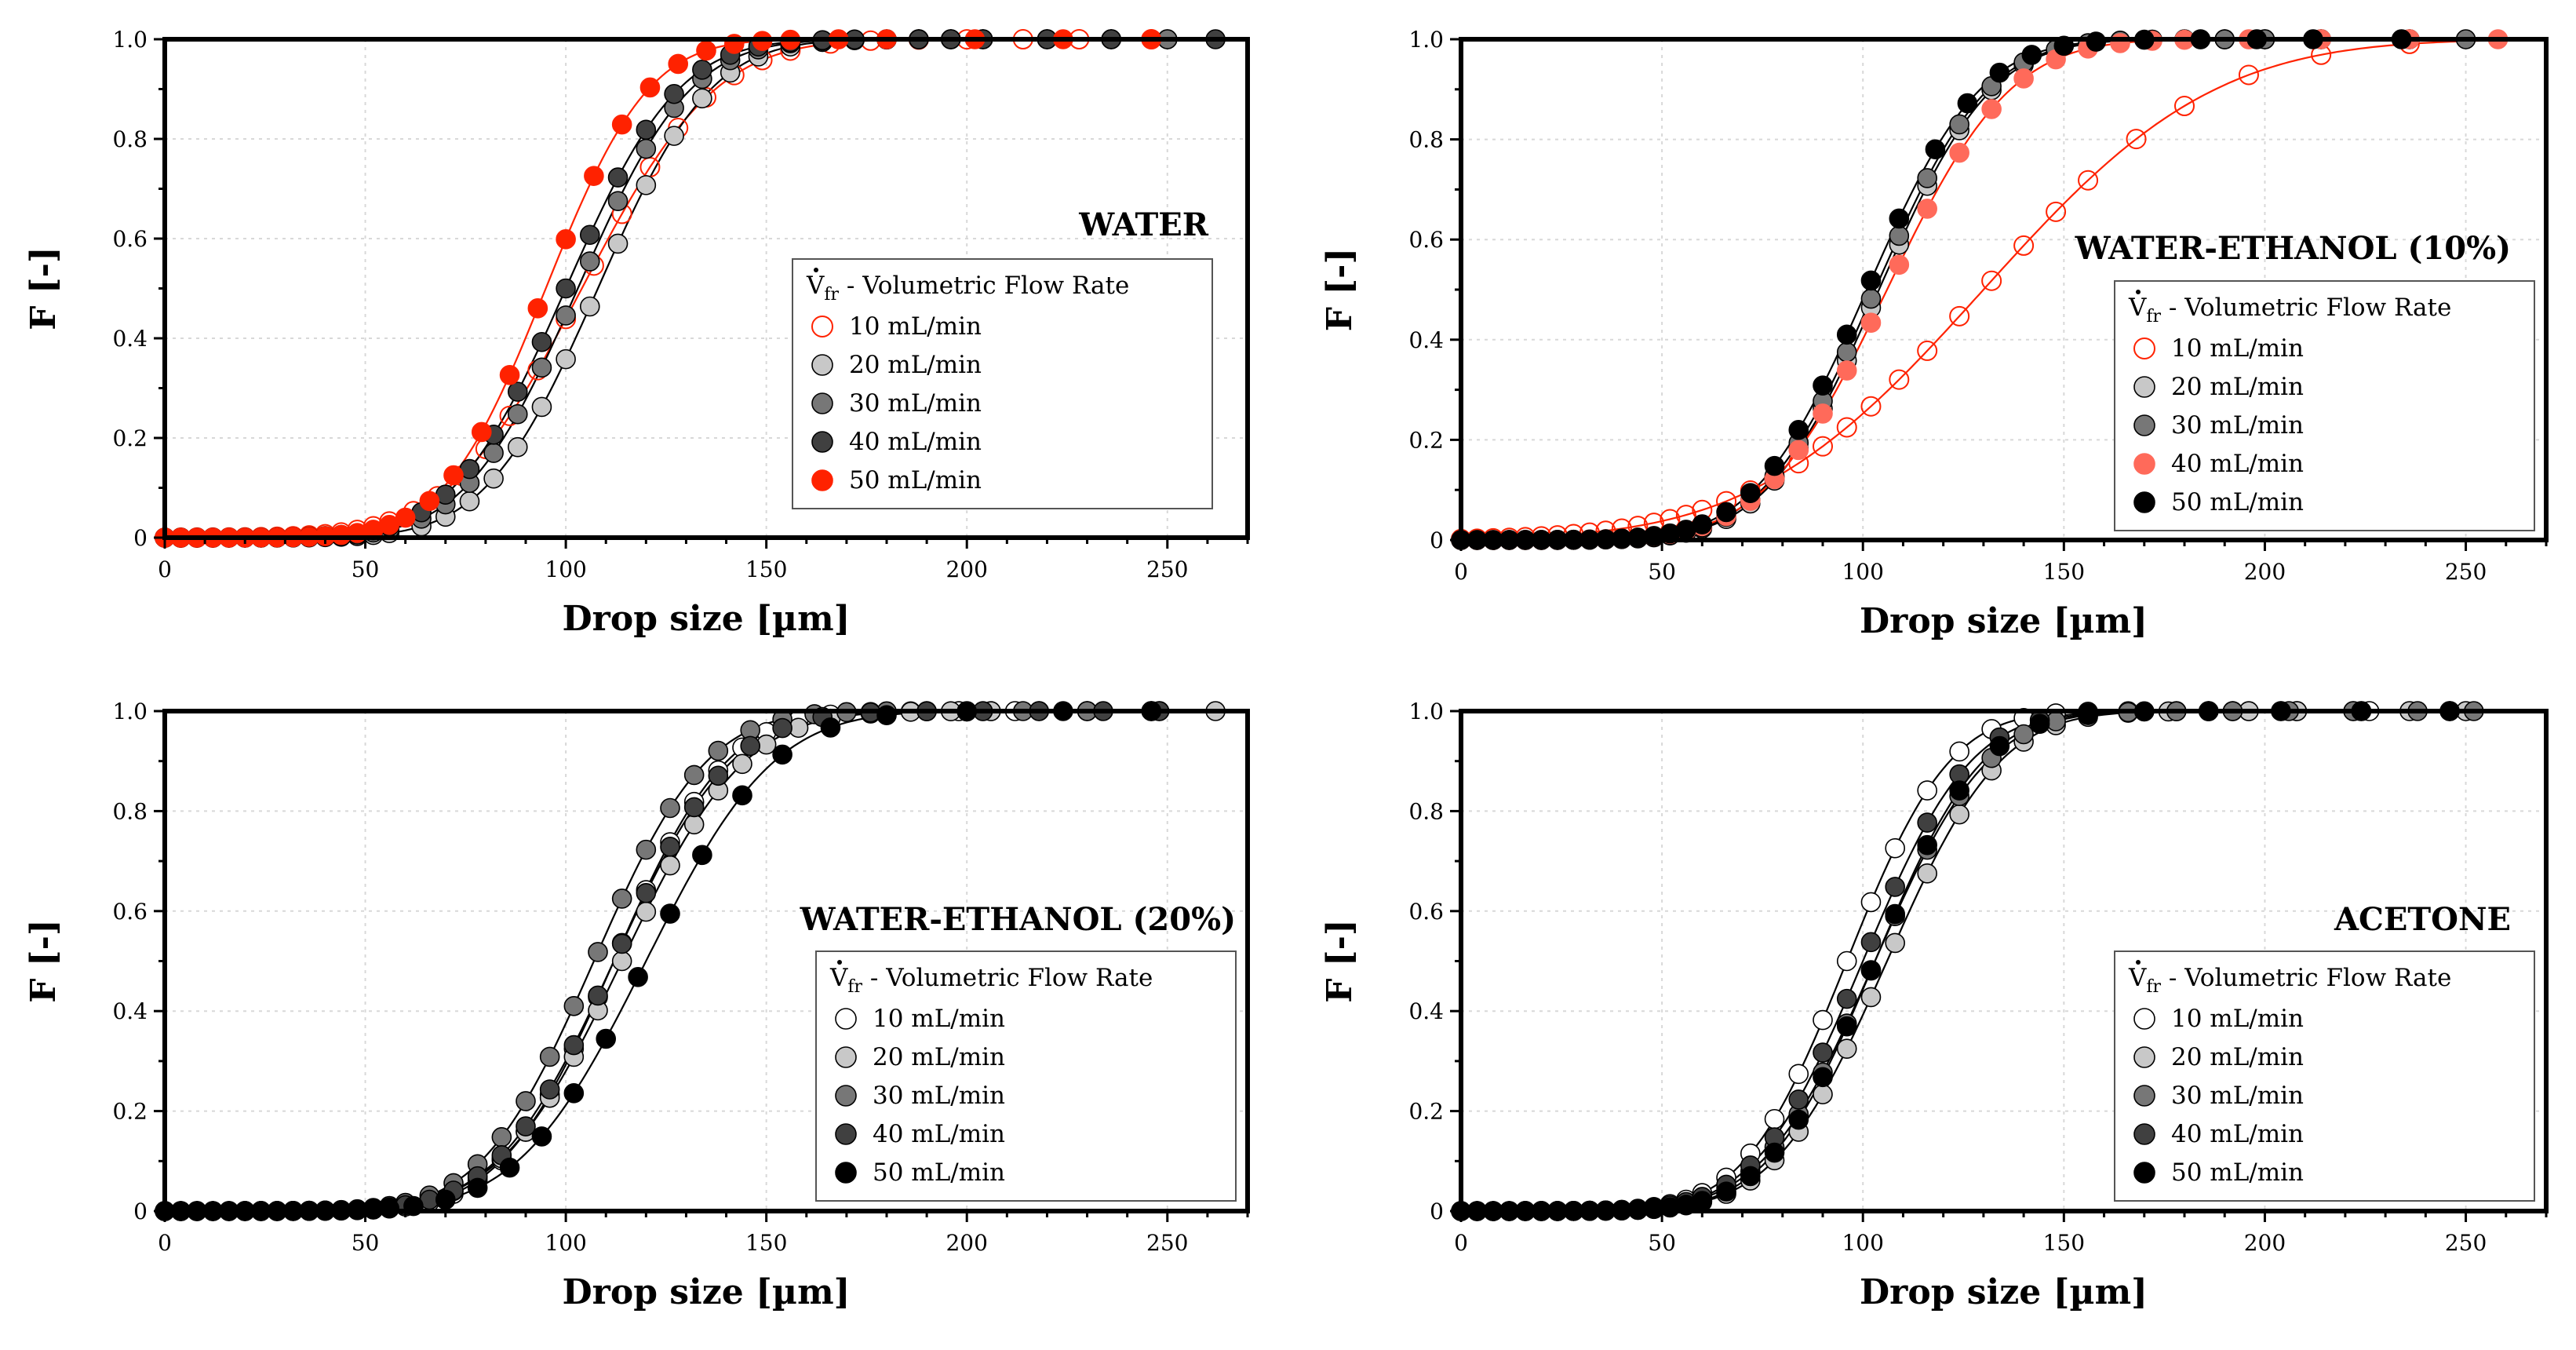 This screenshot has height=1350, width=2576. I want to click on x-tick-label: 0, so click(1461, 1243).